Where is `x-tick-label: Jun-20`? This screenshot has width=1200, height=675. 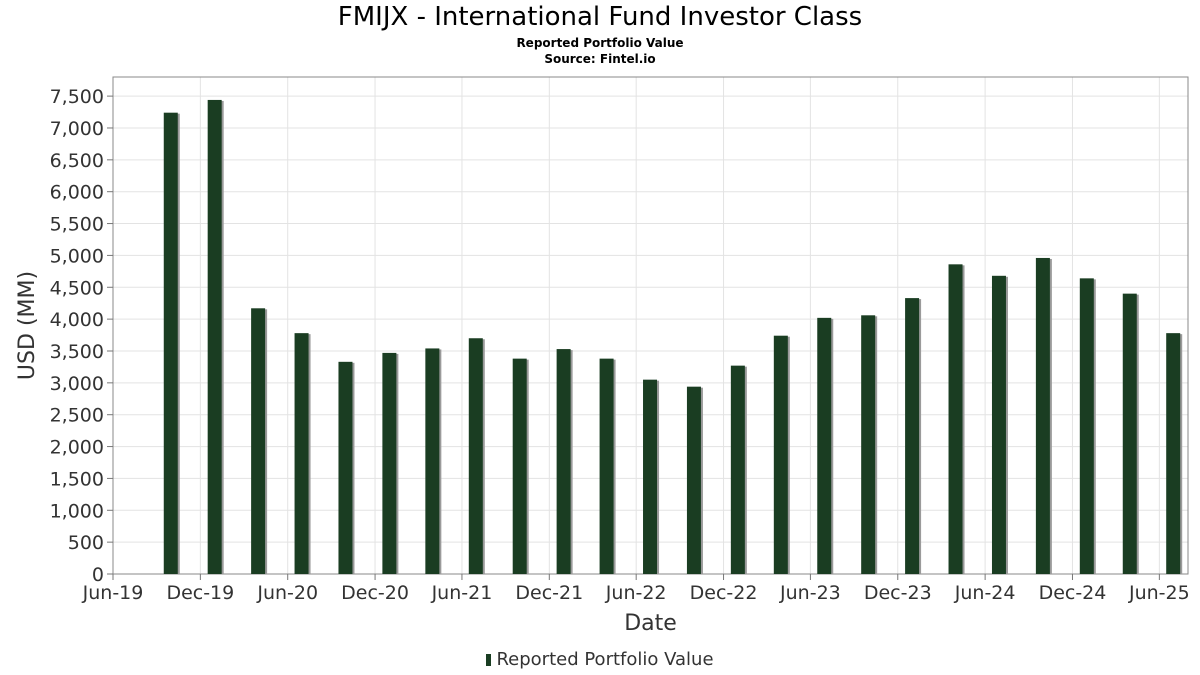 x-tick-label: Jun-20 is located at coordinates (287, 593).